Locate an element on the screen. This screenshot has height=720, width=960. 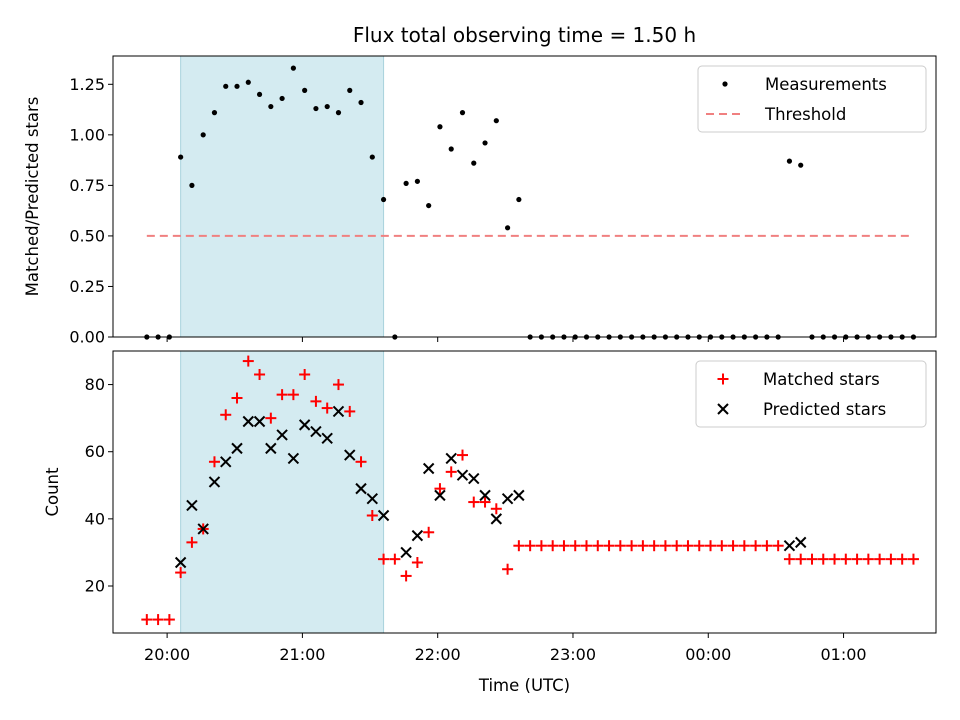
y-tick-label: 60 is located at coordinates (95, 451).